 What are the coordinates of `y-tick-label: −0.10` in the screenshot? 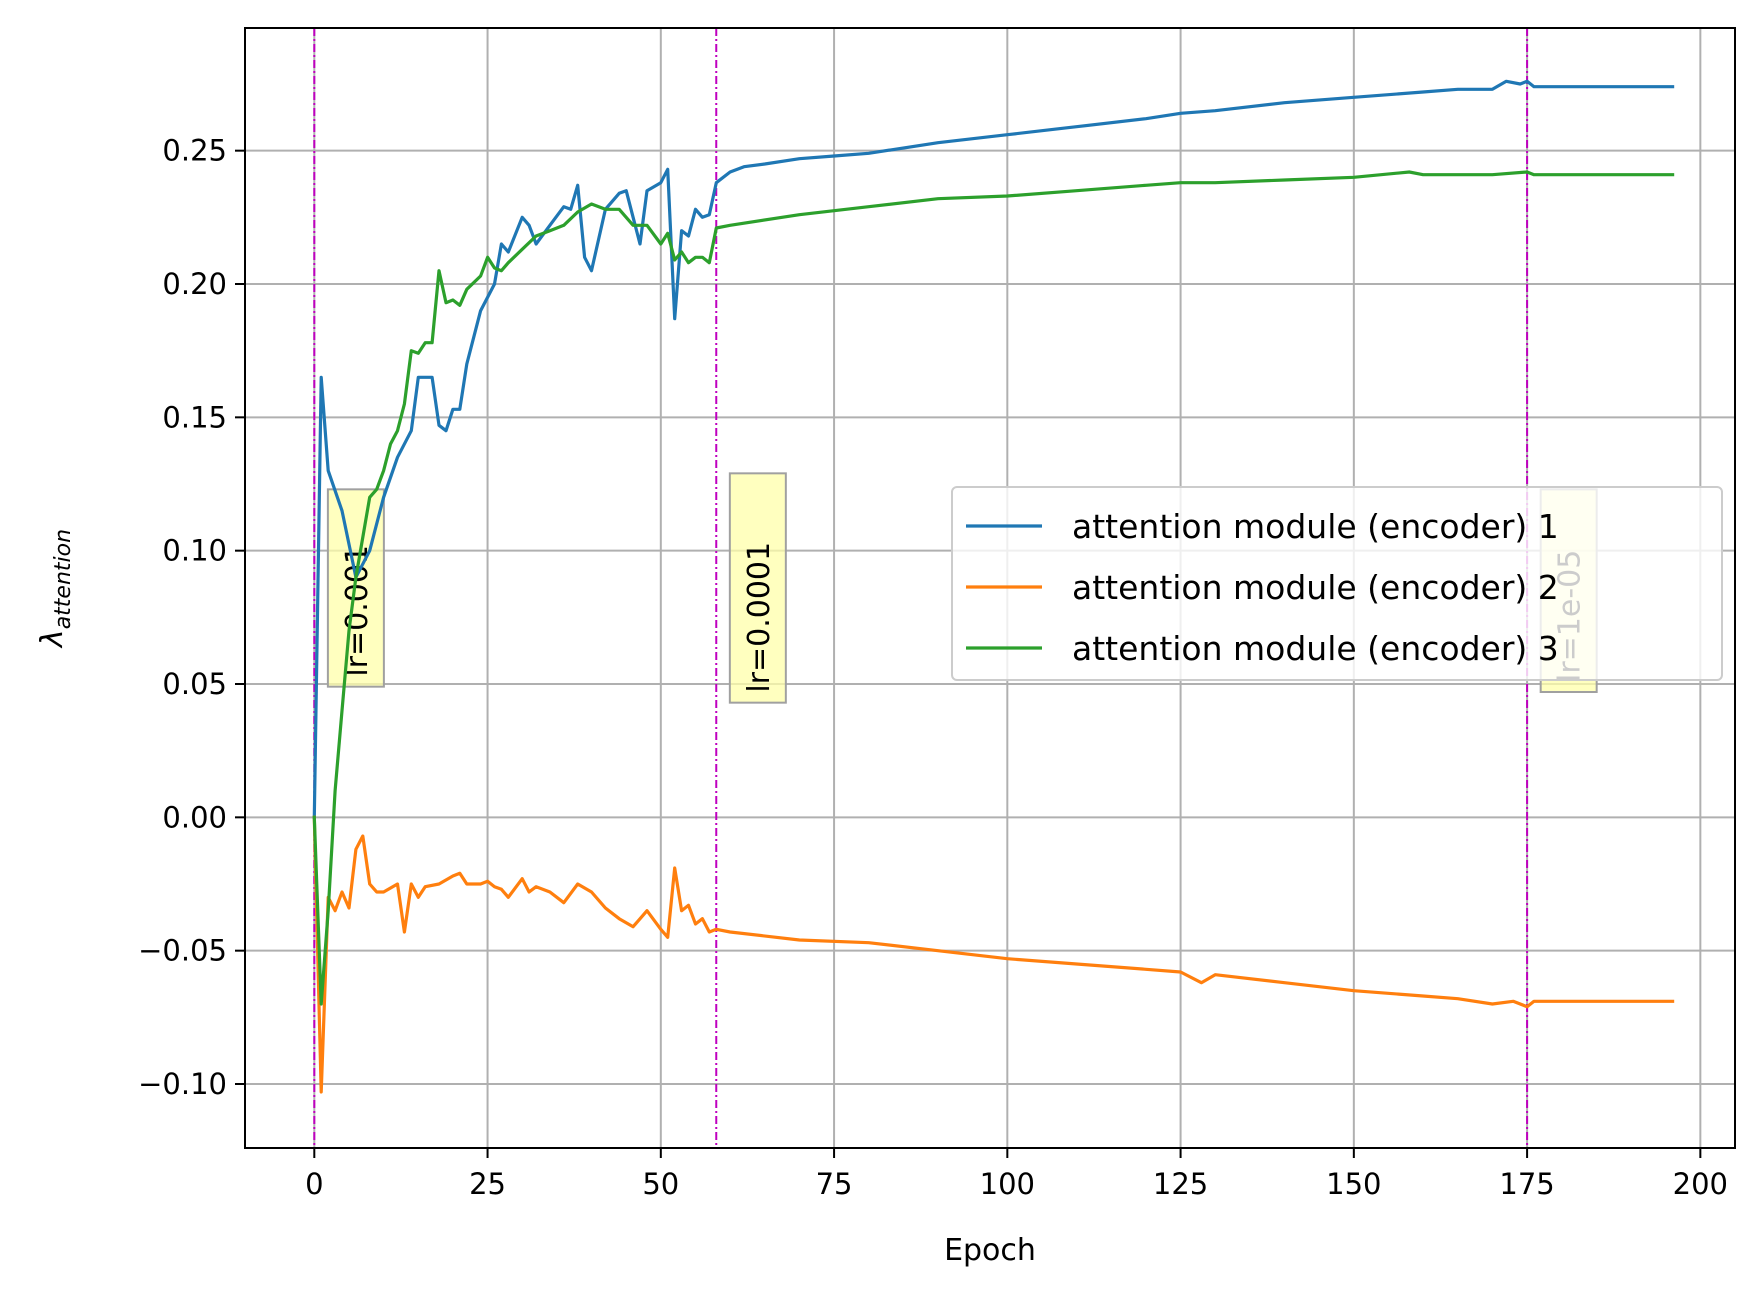 It's located at (182, 1084).